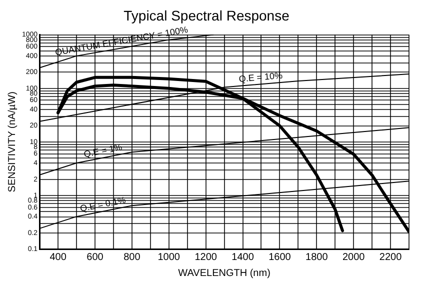 The image size is (431, 283). What do you see at coordinates (354, 257) in the screenshot?
I see `x-tick-label: 2000` at bounding box center [354, 257].